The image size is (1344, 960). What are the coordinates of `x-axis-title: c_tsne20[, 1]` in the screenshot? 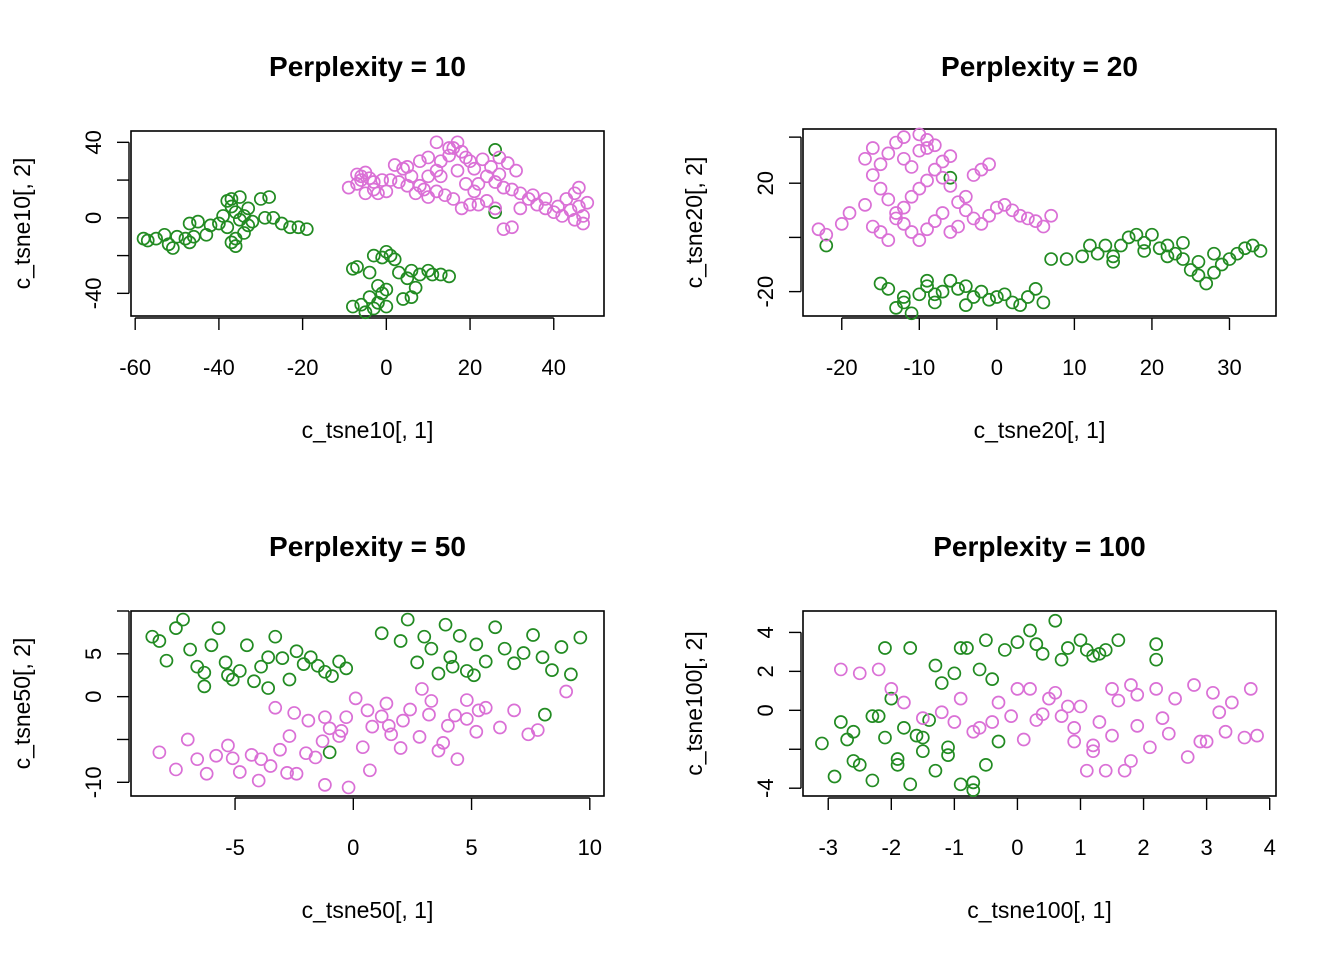 It's located at (1040, 430).